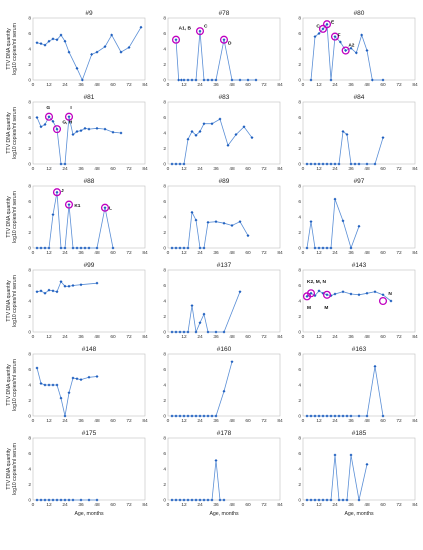  Describe the element at coordinates (359, 349) in the screenshot. I see `panel-title: #163` at that location.